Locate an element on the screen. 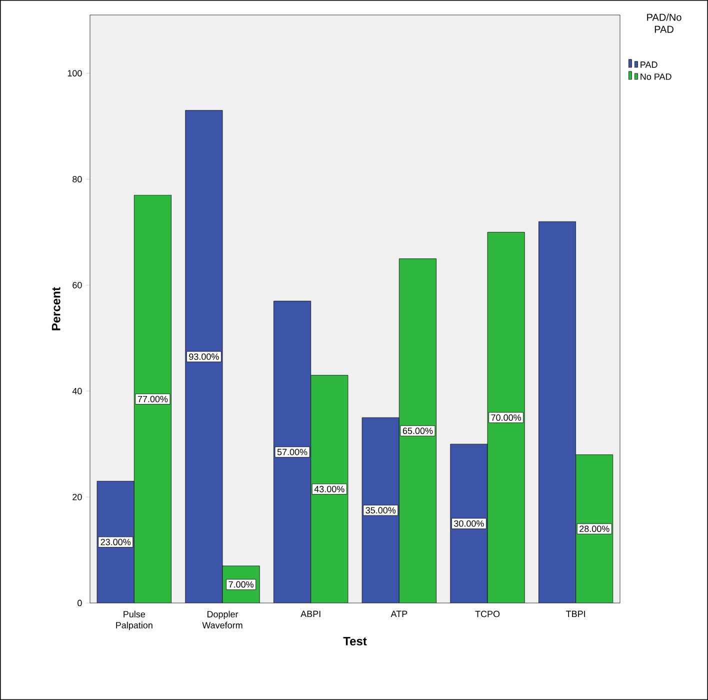 This screenshot has height=700, width=708. x-tick-label: Doppler Waveform is located at coordinates (222, 619).